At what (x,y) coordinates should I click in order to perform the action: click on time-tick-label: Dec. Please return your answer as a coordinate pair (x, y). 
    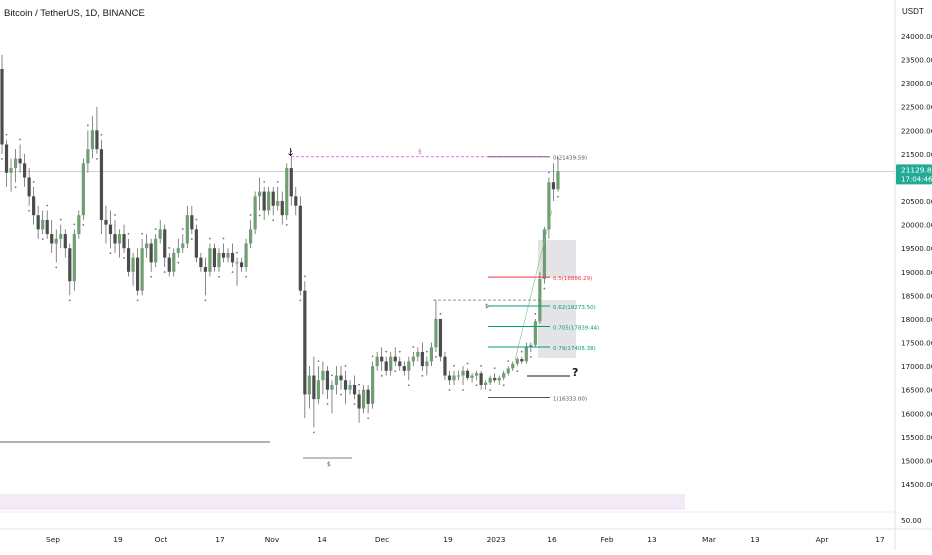
    Looking at the image, I should click on (382, 539).